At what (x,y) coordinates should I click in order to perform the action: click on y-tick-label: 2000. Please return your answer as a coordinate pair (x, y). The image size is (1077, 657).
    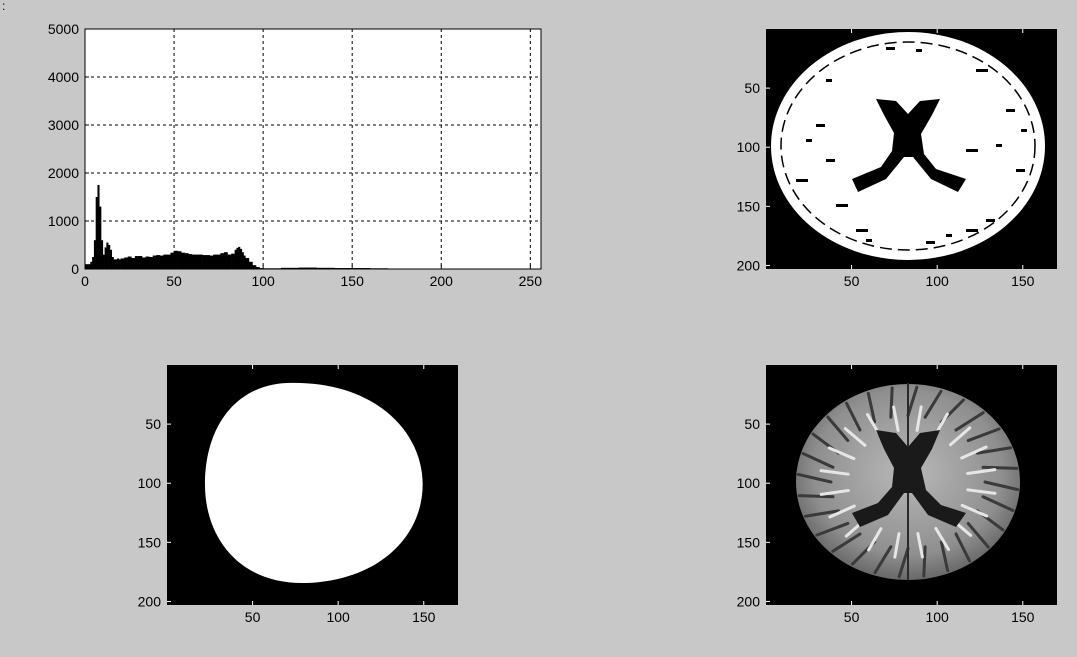
    Looking at the image, I should click on (63, 173).